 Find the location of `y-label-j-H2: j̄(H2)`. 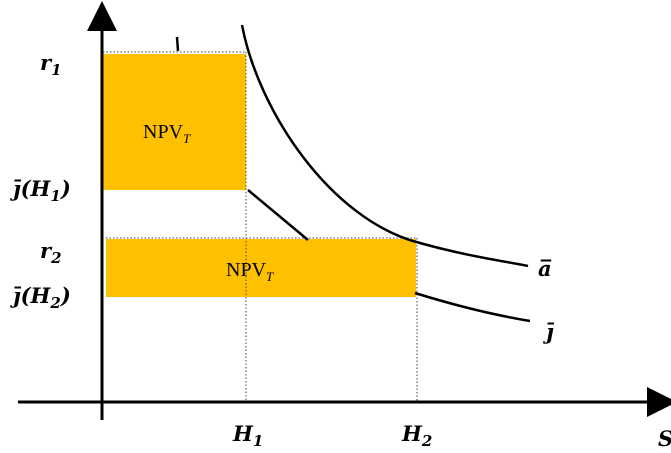

y-label-j-H2: j̄(H2) is located at coordinates (40, 297).